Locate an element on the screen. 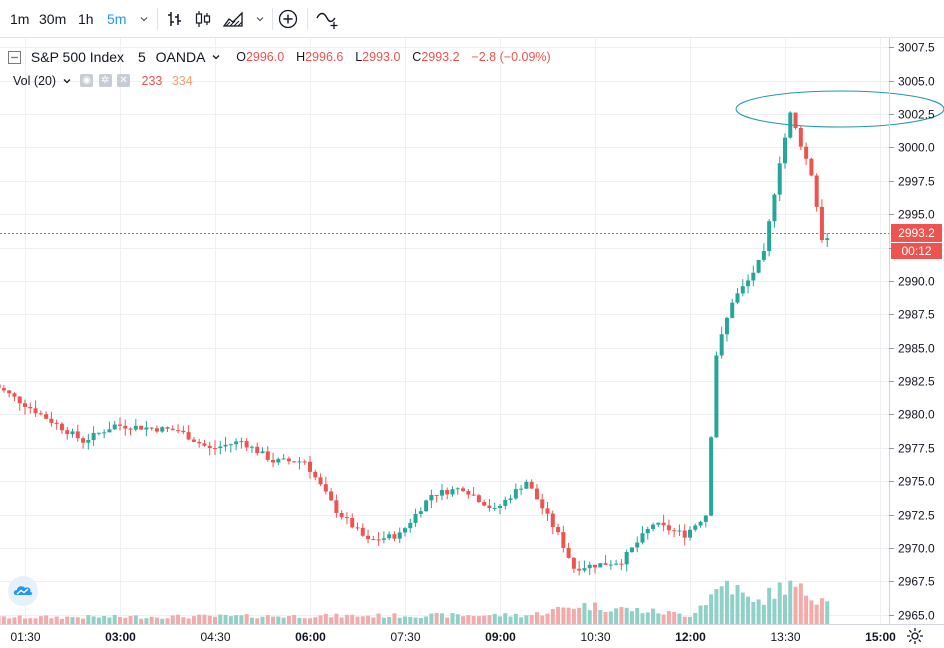 The image size is (944, 648). bar-chart-icon is located at coordinates (175, 19).